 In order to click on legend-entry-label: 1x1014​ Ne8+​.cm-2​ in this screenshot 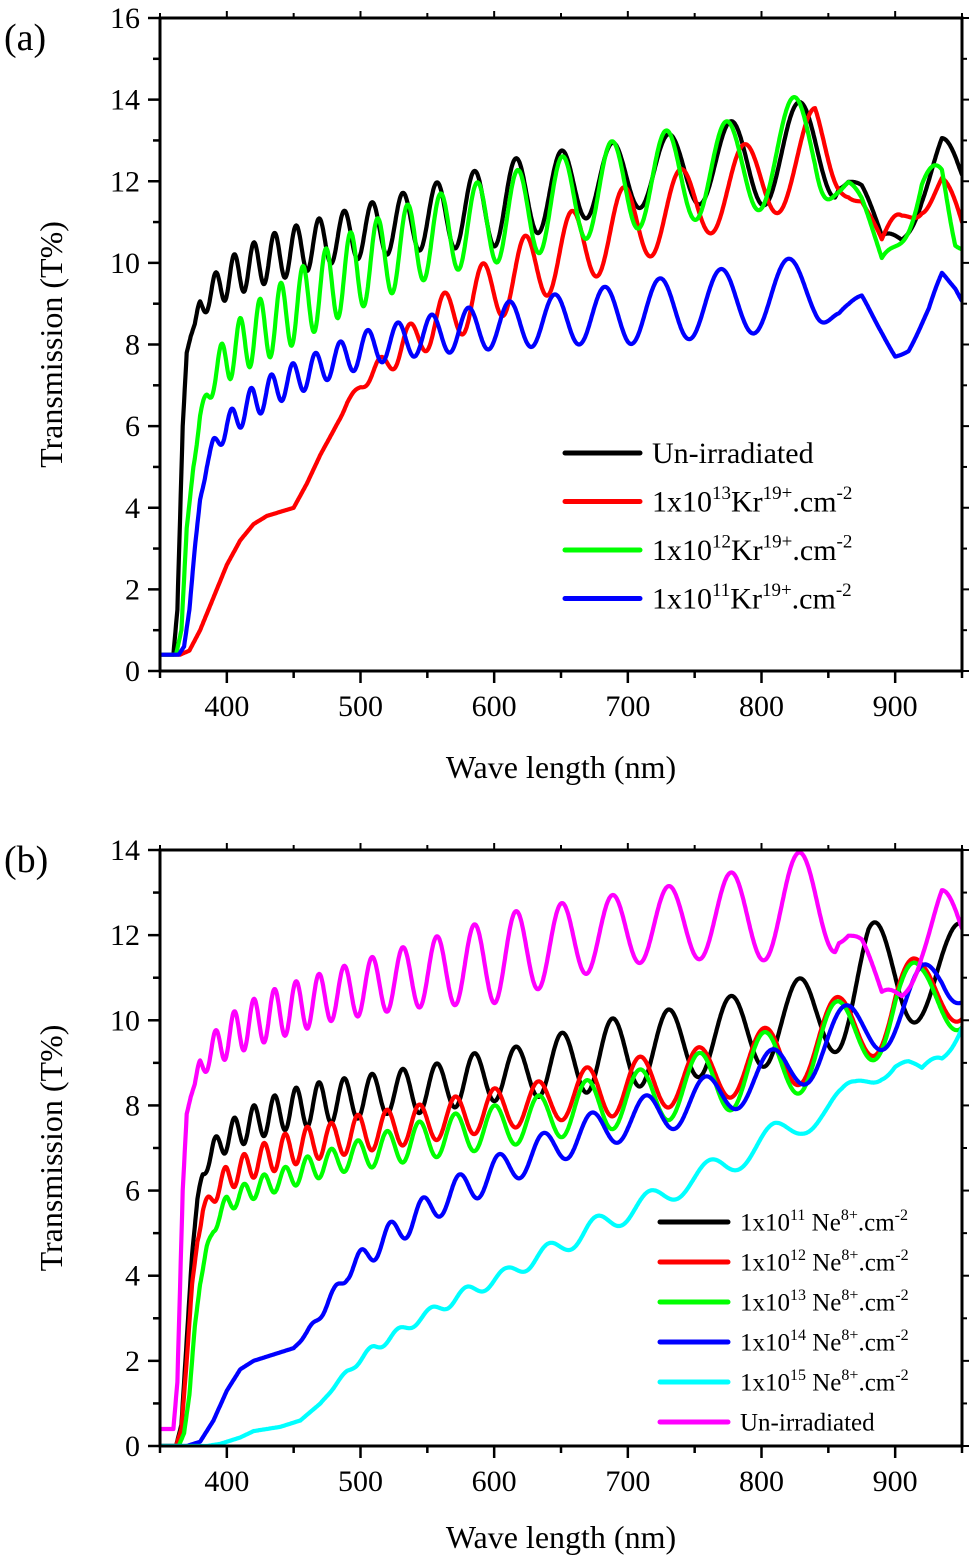, I will do `click(824, 1342)`.